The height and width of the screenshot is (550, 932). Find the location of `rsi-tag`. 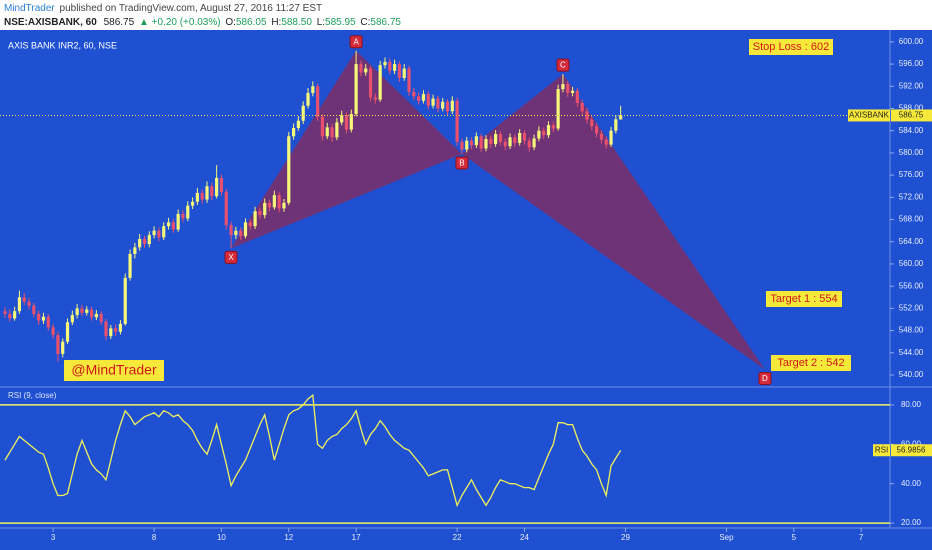

rsi-tag is located at coordinates (881, 450).